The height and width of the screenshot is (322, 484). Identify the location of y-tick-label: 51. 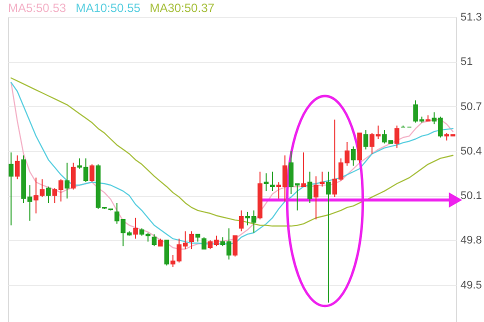
(466, 62).